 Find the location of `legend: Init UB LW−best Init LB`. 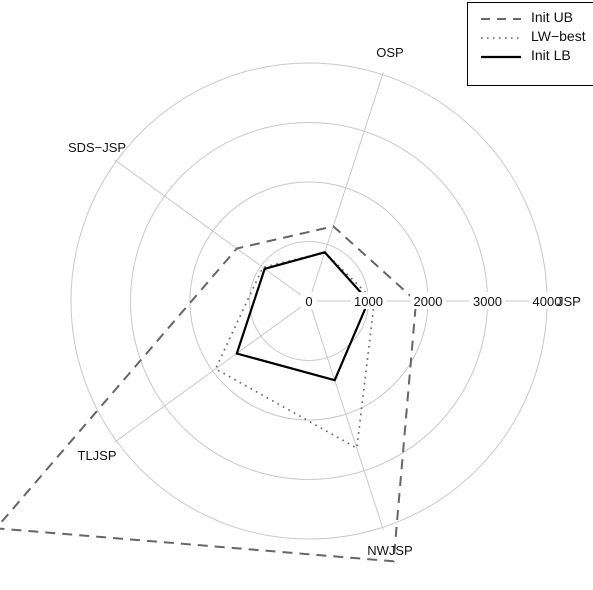

legend: Init UB LW−best Init LB is located at coordinates (530, 44).